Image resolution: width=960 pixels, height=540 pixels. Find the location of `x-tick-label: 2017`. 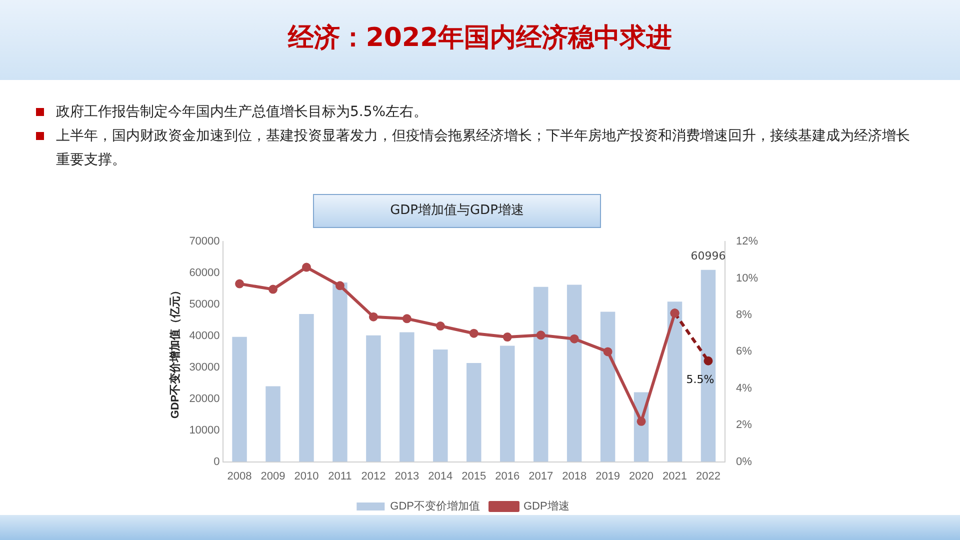

x-tick-label: 2017 is located at coordinates (541, 476).